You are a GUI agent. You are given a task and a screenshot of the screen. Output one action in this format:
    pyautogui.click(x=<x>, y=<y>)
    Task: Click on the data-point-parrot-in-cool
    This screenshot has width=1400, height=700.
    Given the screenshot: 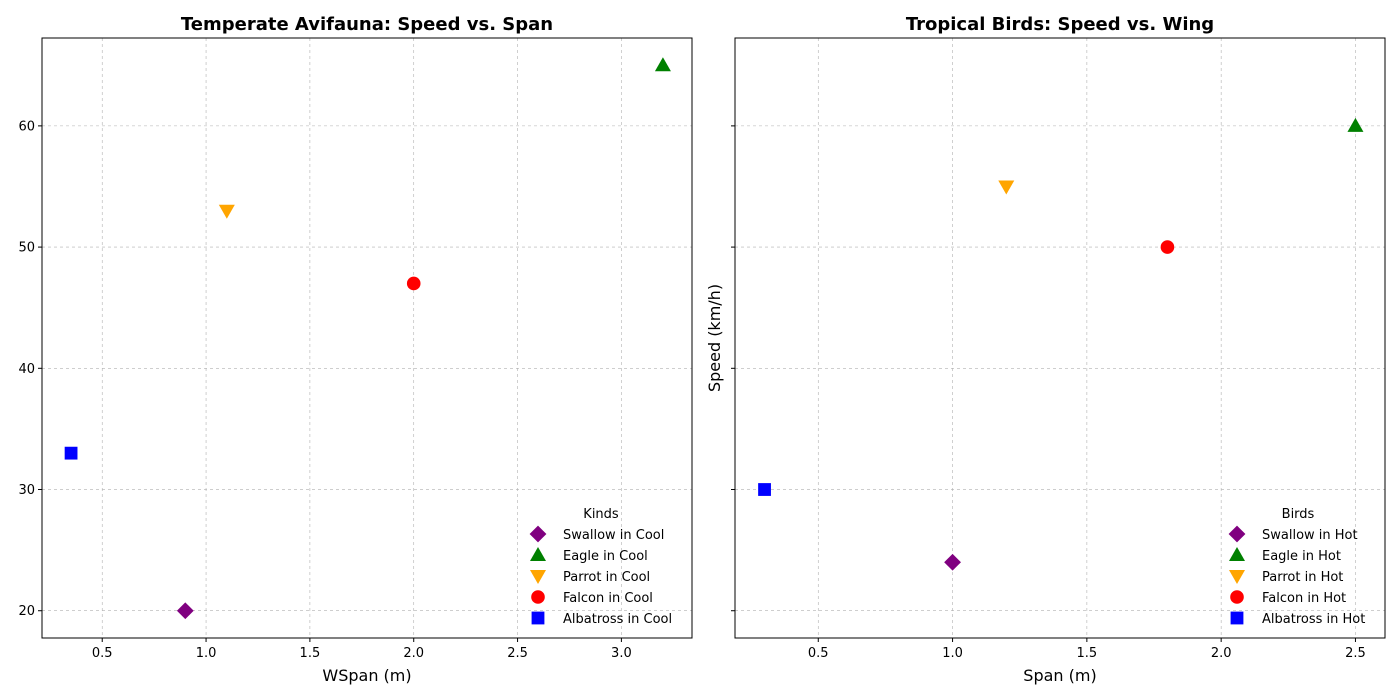 What is the action you would take?
    pyautogui.click(x=226, y=211)
    